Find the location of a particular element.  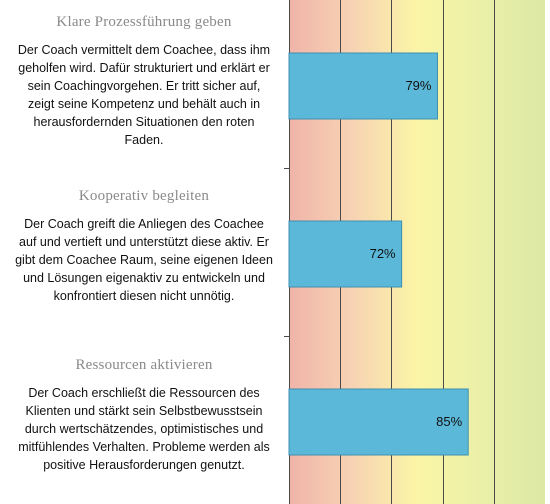

category-title: Ressourcen aktivieren is located at coordinates (144, 365).